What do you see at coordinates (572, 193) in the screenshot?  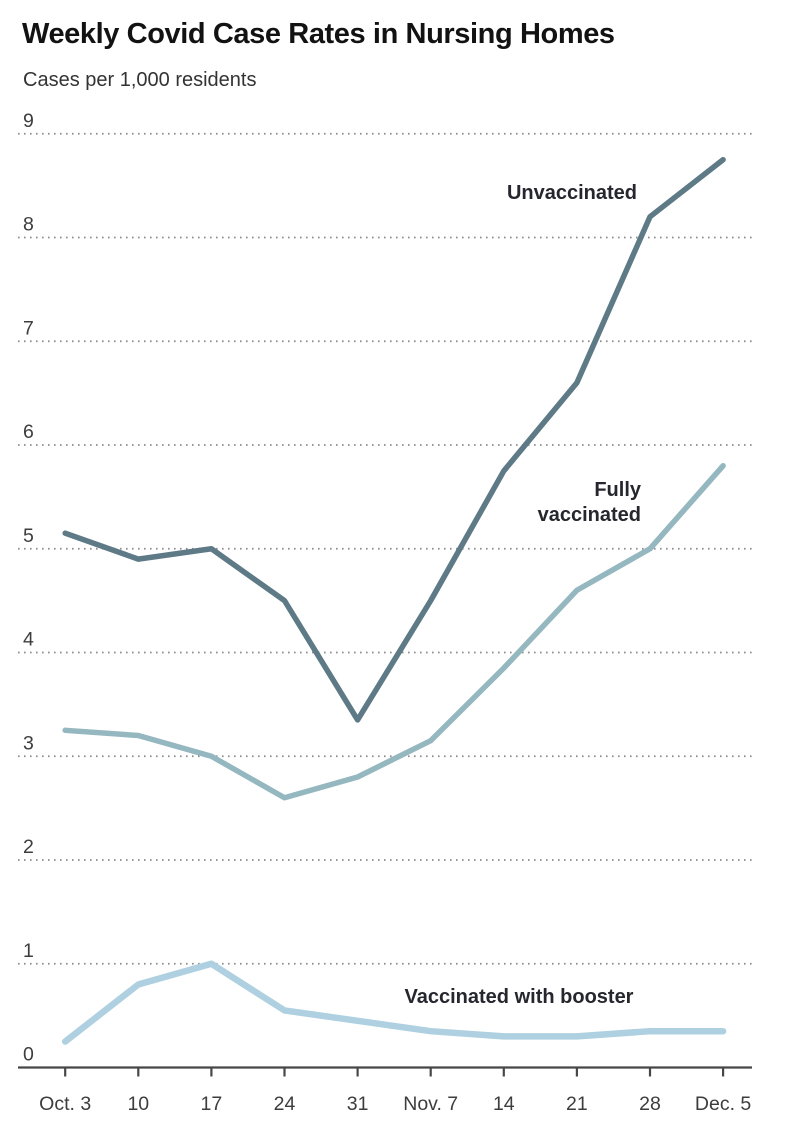 I see `series-label-unvaccinated: Unvaccinated` at bounding box center [572, 193].